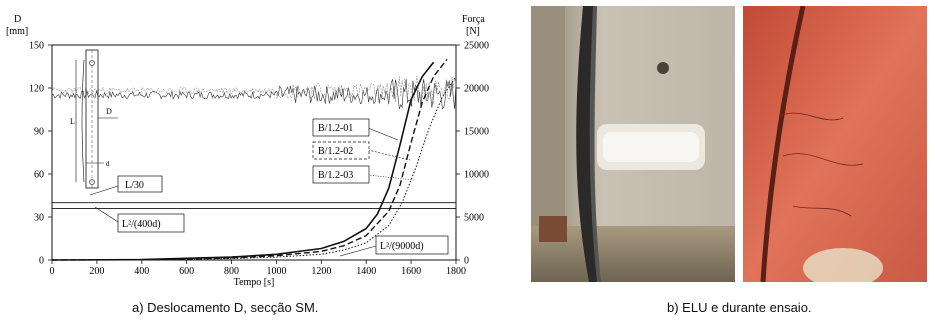 The image size is (935, 320). What do you see at coordinates (109, 111) in the screenshot?
I see `dim-label-d-big: D` at bounding box center [109, 111].